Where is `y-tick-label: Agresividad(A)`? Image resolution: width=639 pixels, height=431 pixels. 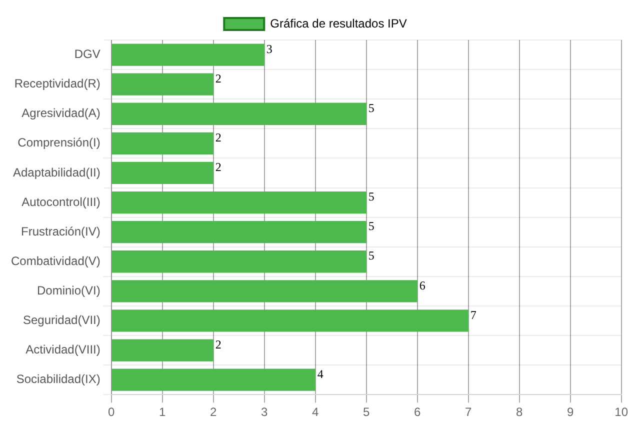
y-tick-label: Agresividad(A) is located at coordinates (61, 113).